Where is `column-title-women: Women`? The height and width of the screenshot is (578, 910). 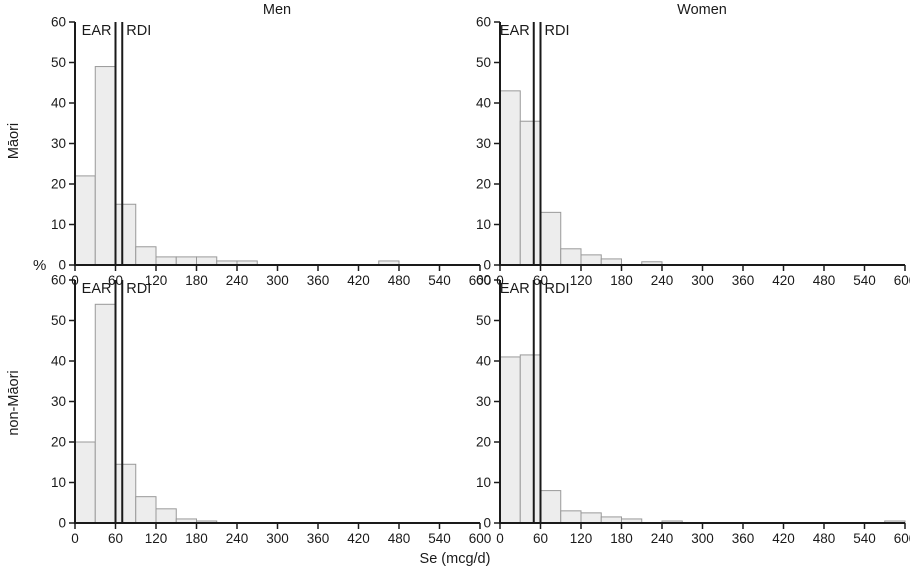 column-title-women: Women is located at coordinates (702, 10).